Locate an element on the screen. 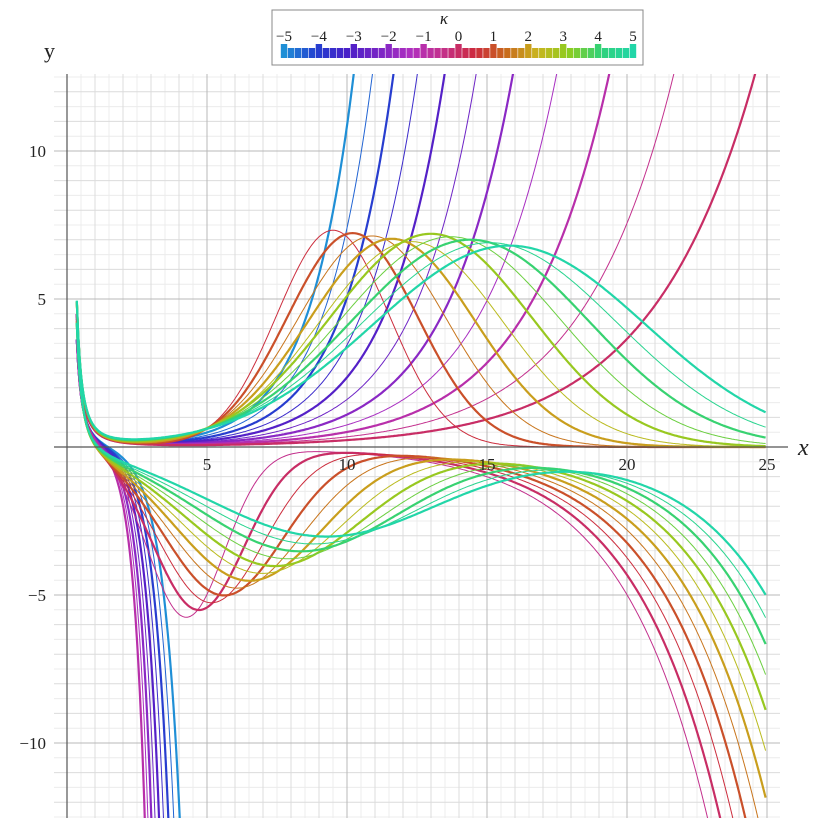 The image size is (820, 830). colorbar-label: 0 is located at coordinates (459, 37).